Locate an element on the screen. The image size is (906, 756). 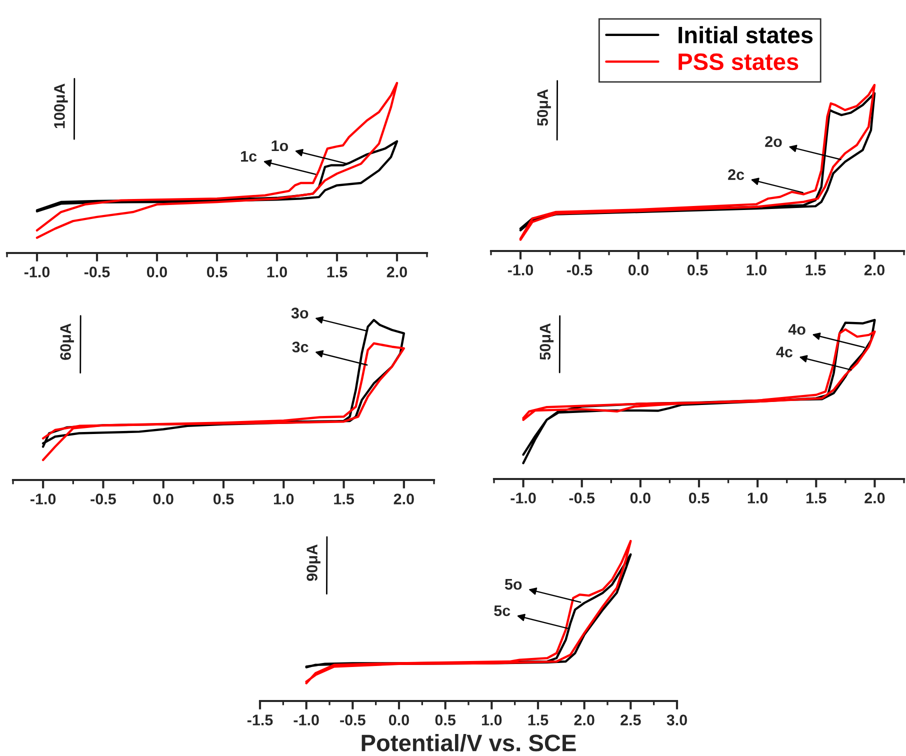
annotation: 2o is located at coordinates (773, 141).